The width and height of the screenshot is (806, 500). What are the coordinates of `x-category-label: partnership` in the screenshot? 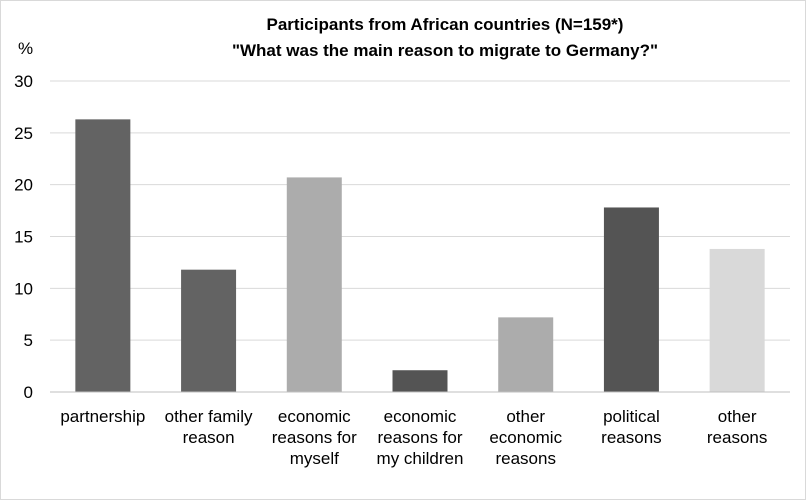 It's located at (102, 416).